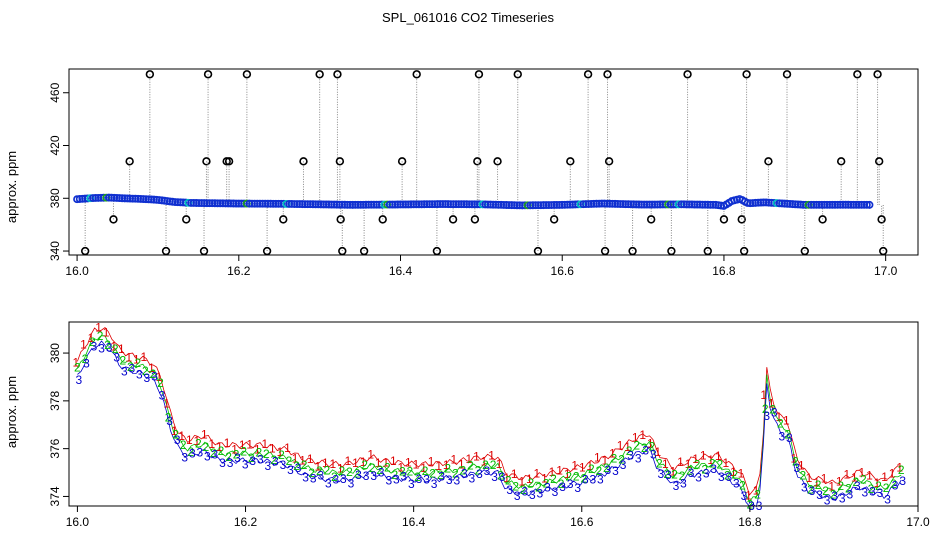  What do you see at coordinates (77, 271) in the screenshot?
I see `top-x-tick-label: 16.0` at bounding box center [77, 271].